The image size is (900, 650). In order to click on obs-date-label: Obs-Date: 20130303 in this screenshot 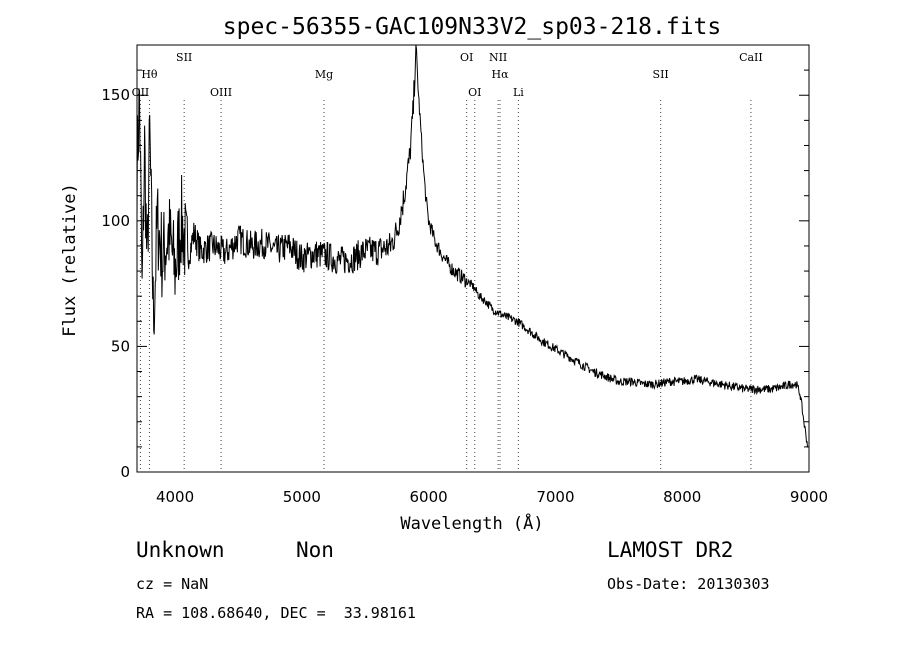, I will do `click(688, 584)`.